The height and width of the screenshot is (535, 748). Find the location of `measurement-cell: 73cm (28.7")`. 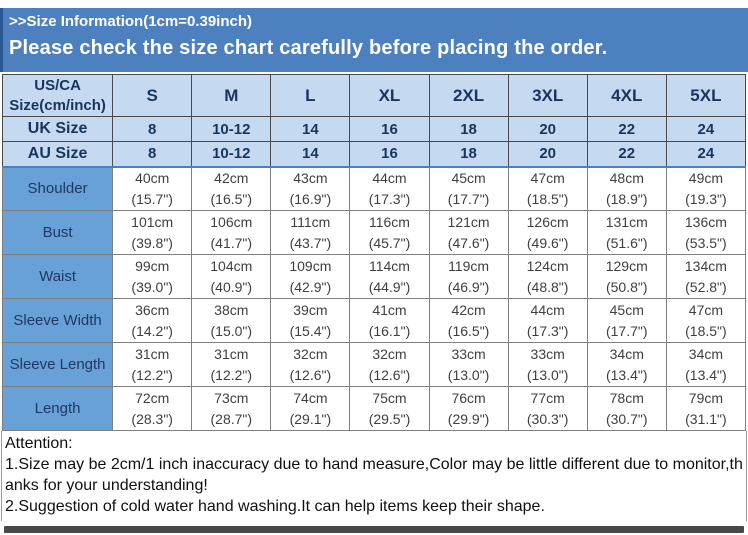

measurement-cell: 73cm (28.7") is located at coordinates (231, 408).